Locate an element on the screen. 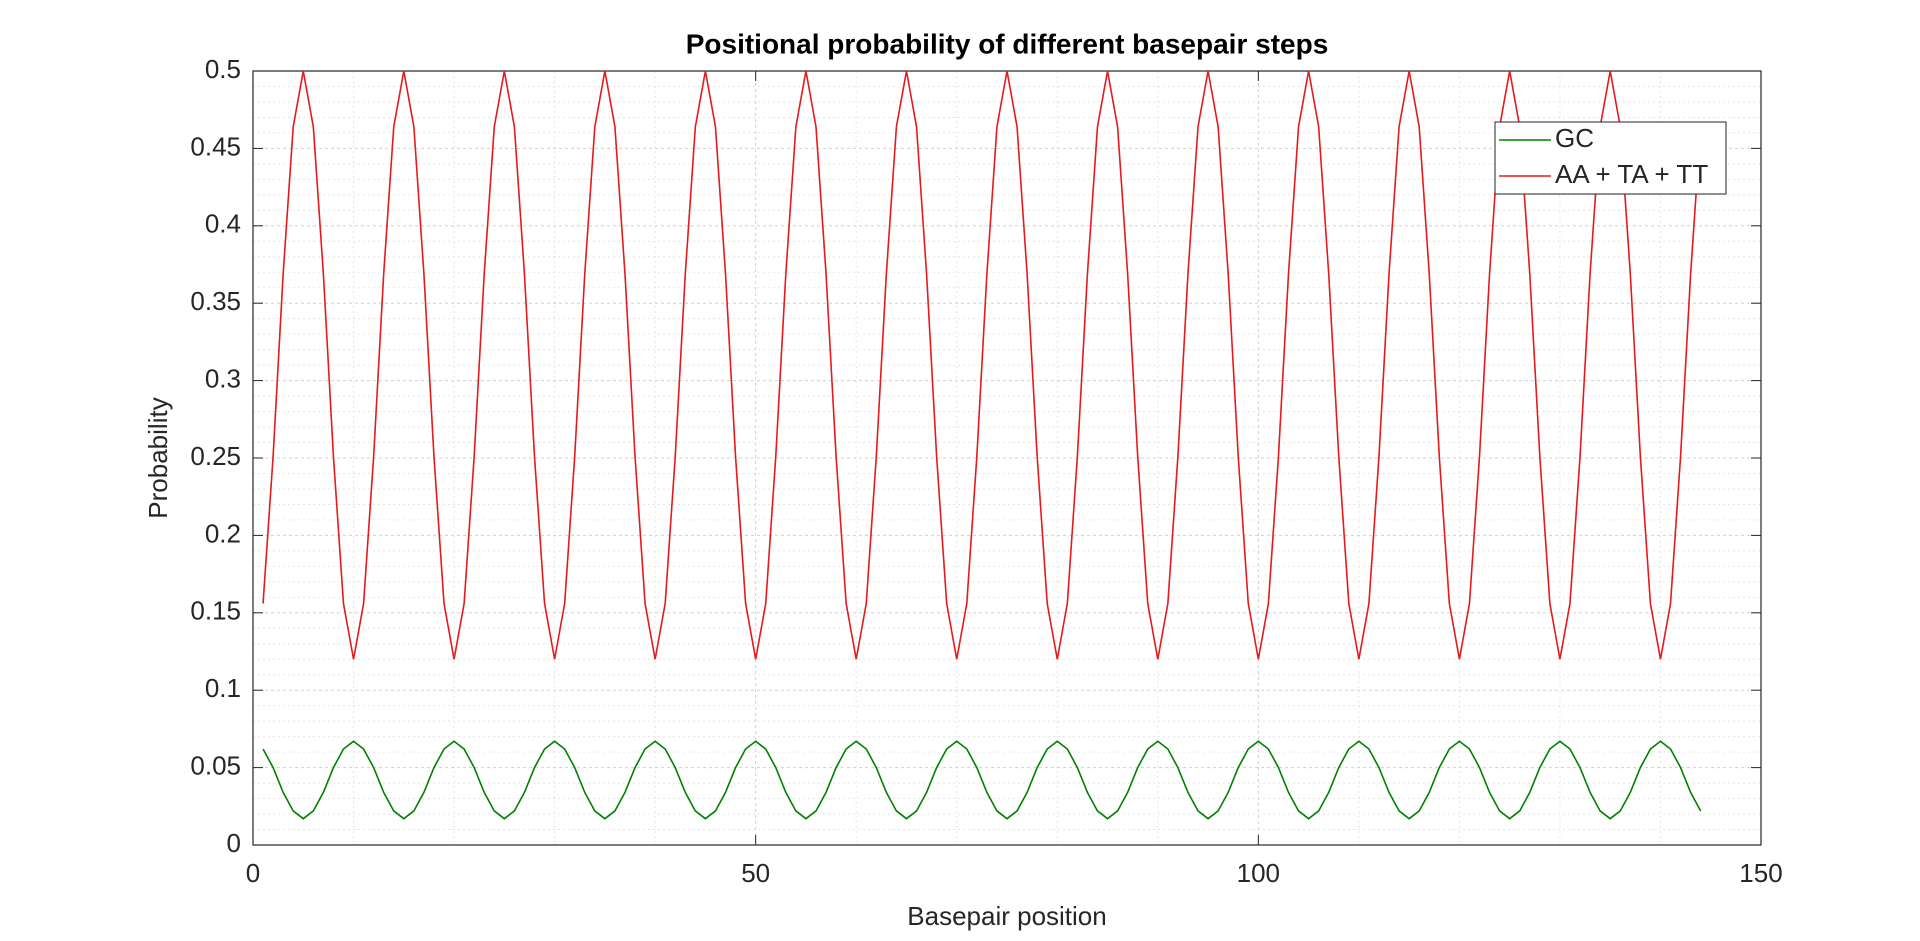 The height and width of the screenshot is (941, 1920). legend-box is located at coordinates (1610, 158).